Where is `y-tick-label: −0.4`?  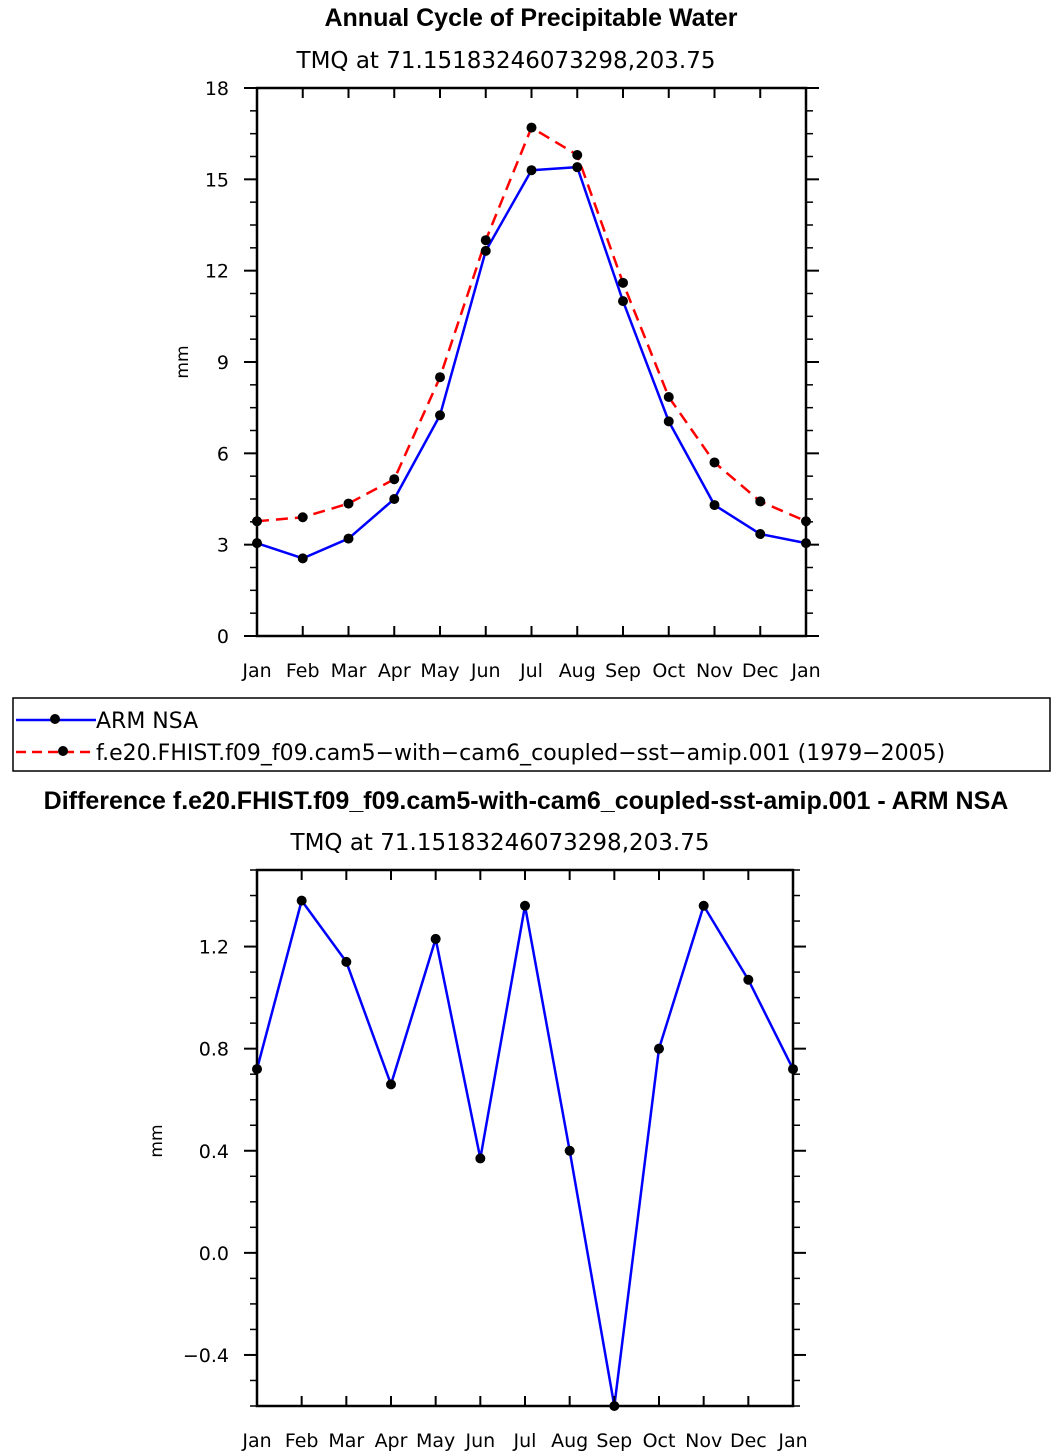
y-tick-label: −0.4 is located at coordinates (206, 1356).